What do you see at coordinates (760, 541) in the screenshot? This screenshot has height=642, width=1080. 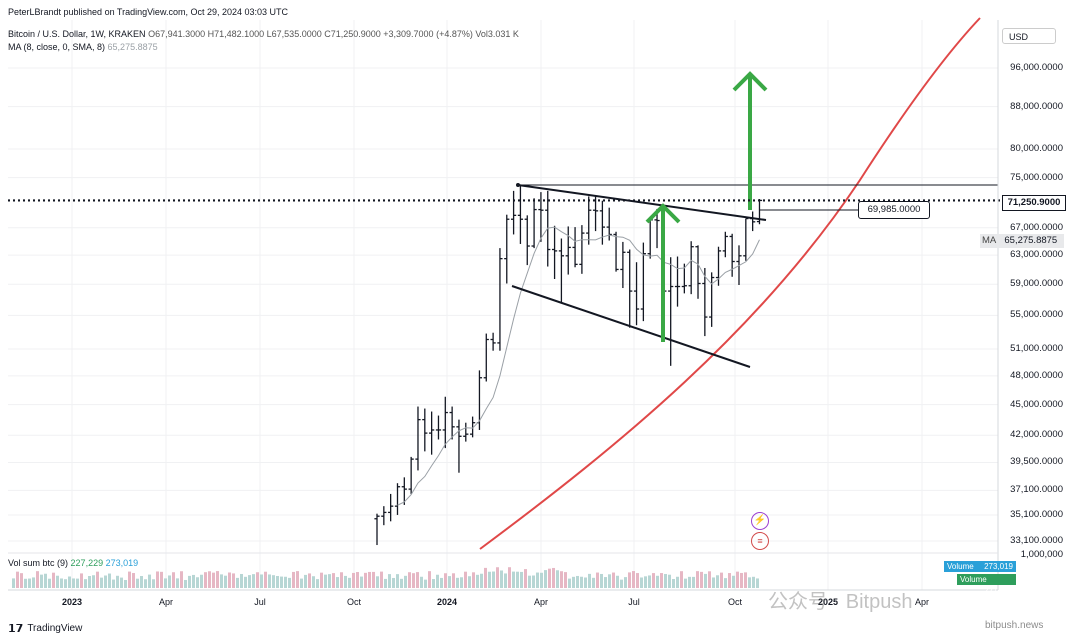 I see `us-flag-icon: ≡` at bounding box center [760, 541].